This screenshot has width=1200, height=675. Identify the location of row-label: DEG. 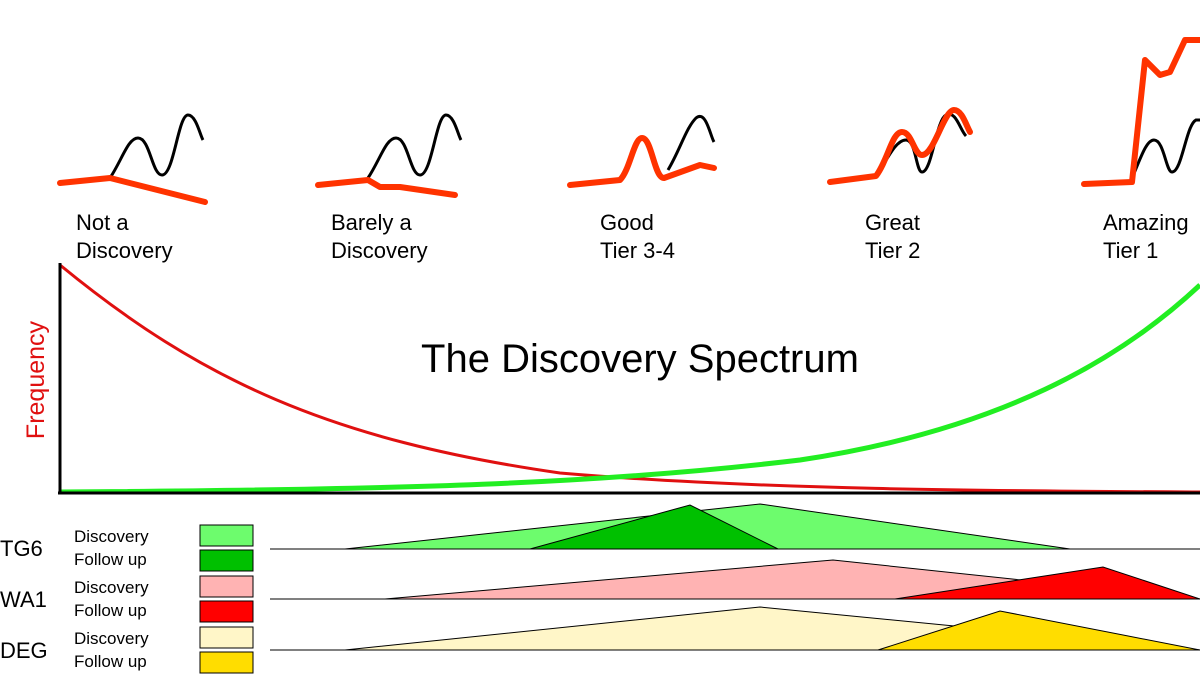
(24, 650).